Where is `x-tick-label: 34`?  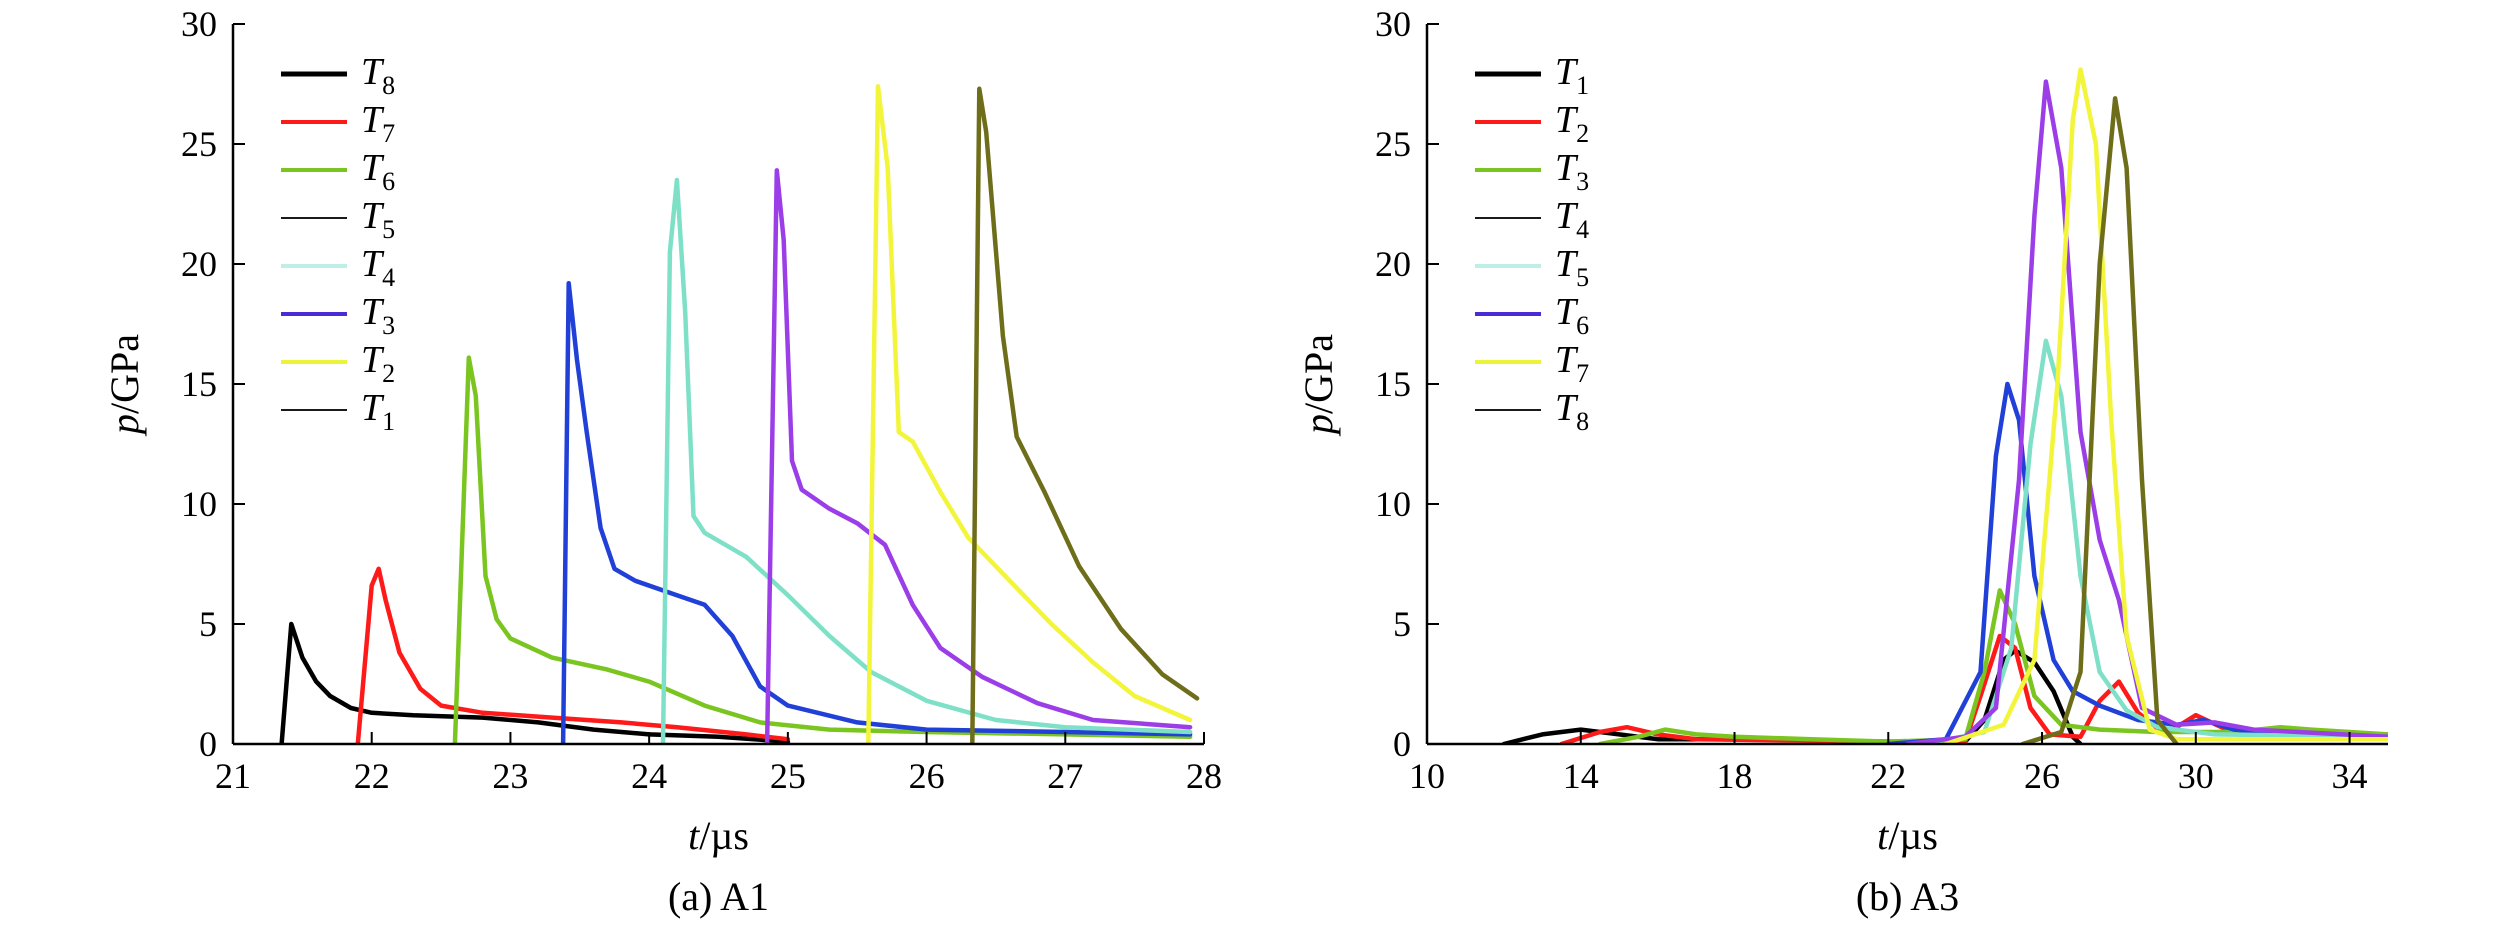
x-tick-label: 34 is located at coordinates (2350, 776).